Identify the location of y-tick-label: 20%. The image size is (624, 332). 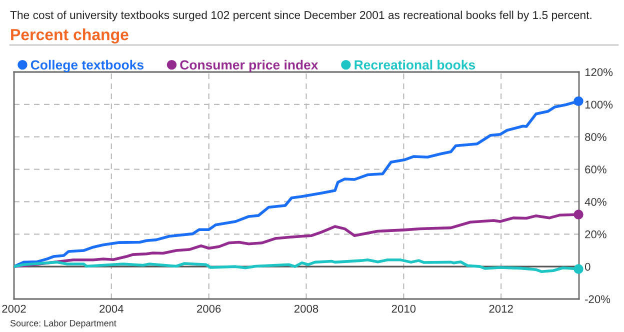
(595, 234).